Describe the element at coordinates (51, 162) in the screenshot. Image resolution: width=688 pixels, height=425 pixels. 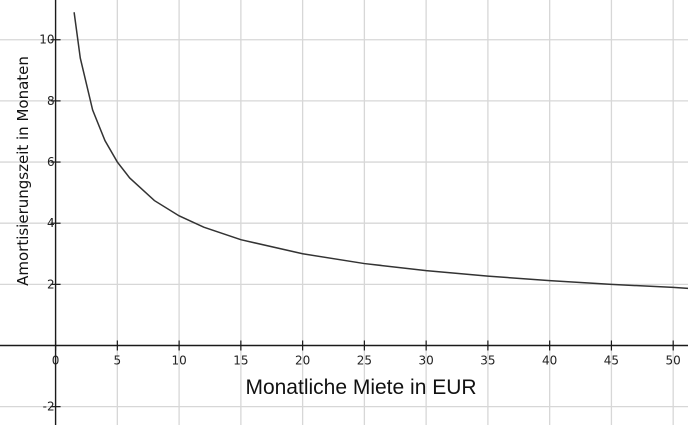
I see `y-tick-label: 6` at that location.